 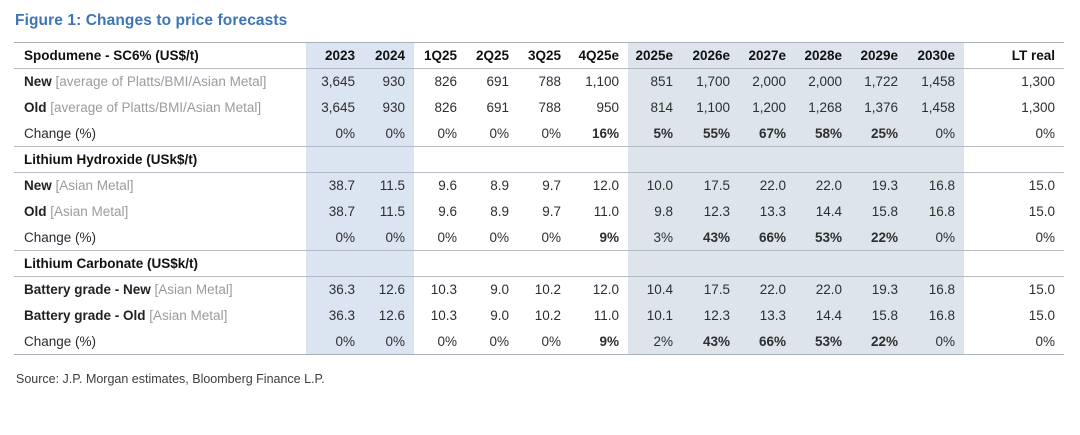 I want to click on row-label: Battery grade - New [Asian Metal], so click(x=128, y=290).